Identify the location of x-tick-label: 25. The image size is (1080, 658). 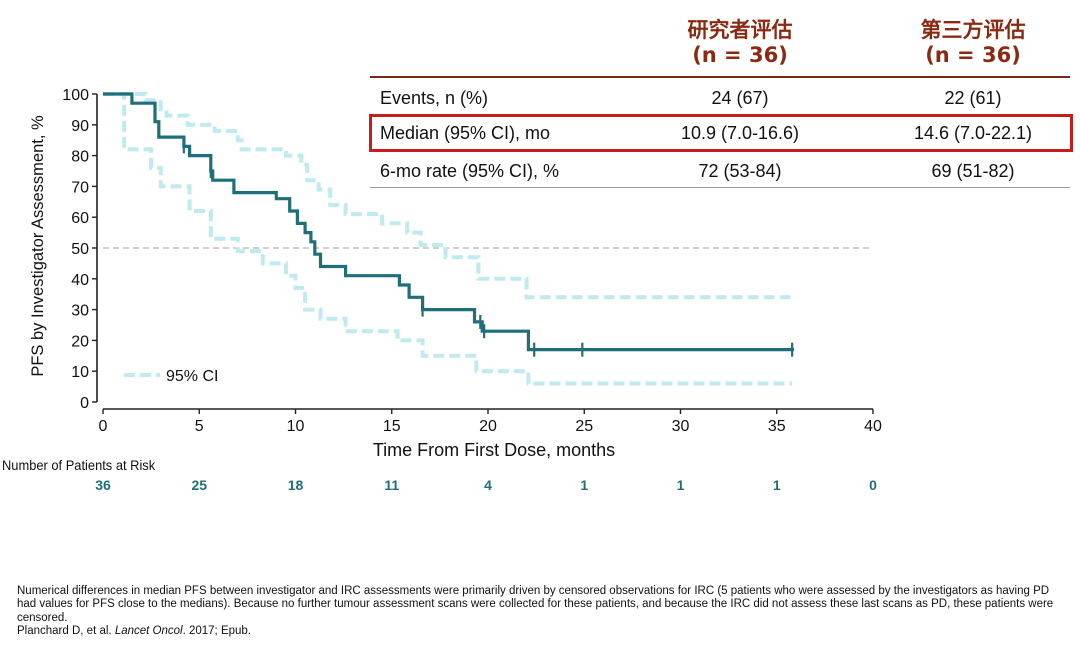
(584, 426).